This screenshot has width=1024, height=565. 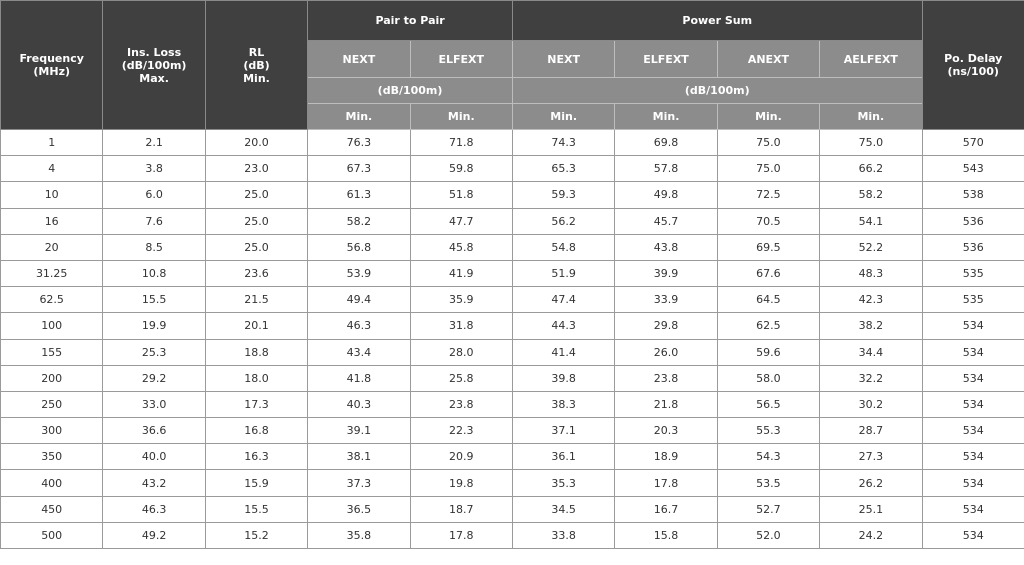 I want to click on cell-ps-aelfext: 26.2, so click(x=871, y=483).